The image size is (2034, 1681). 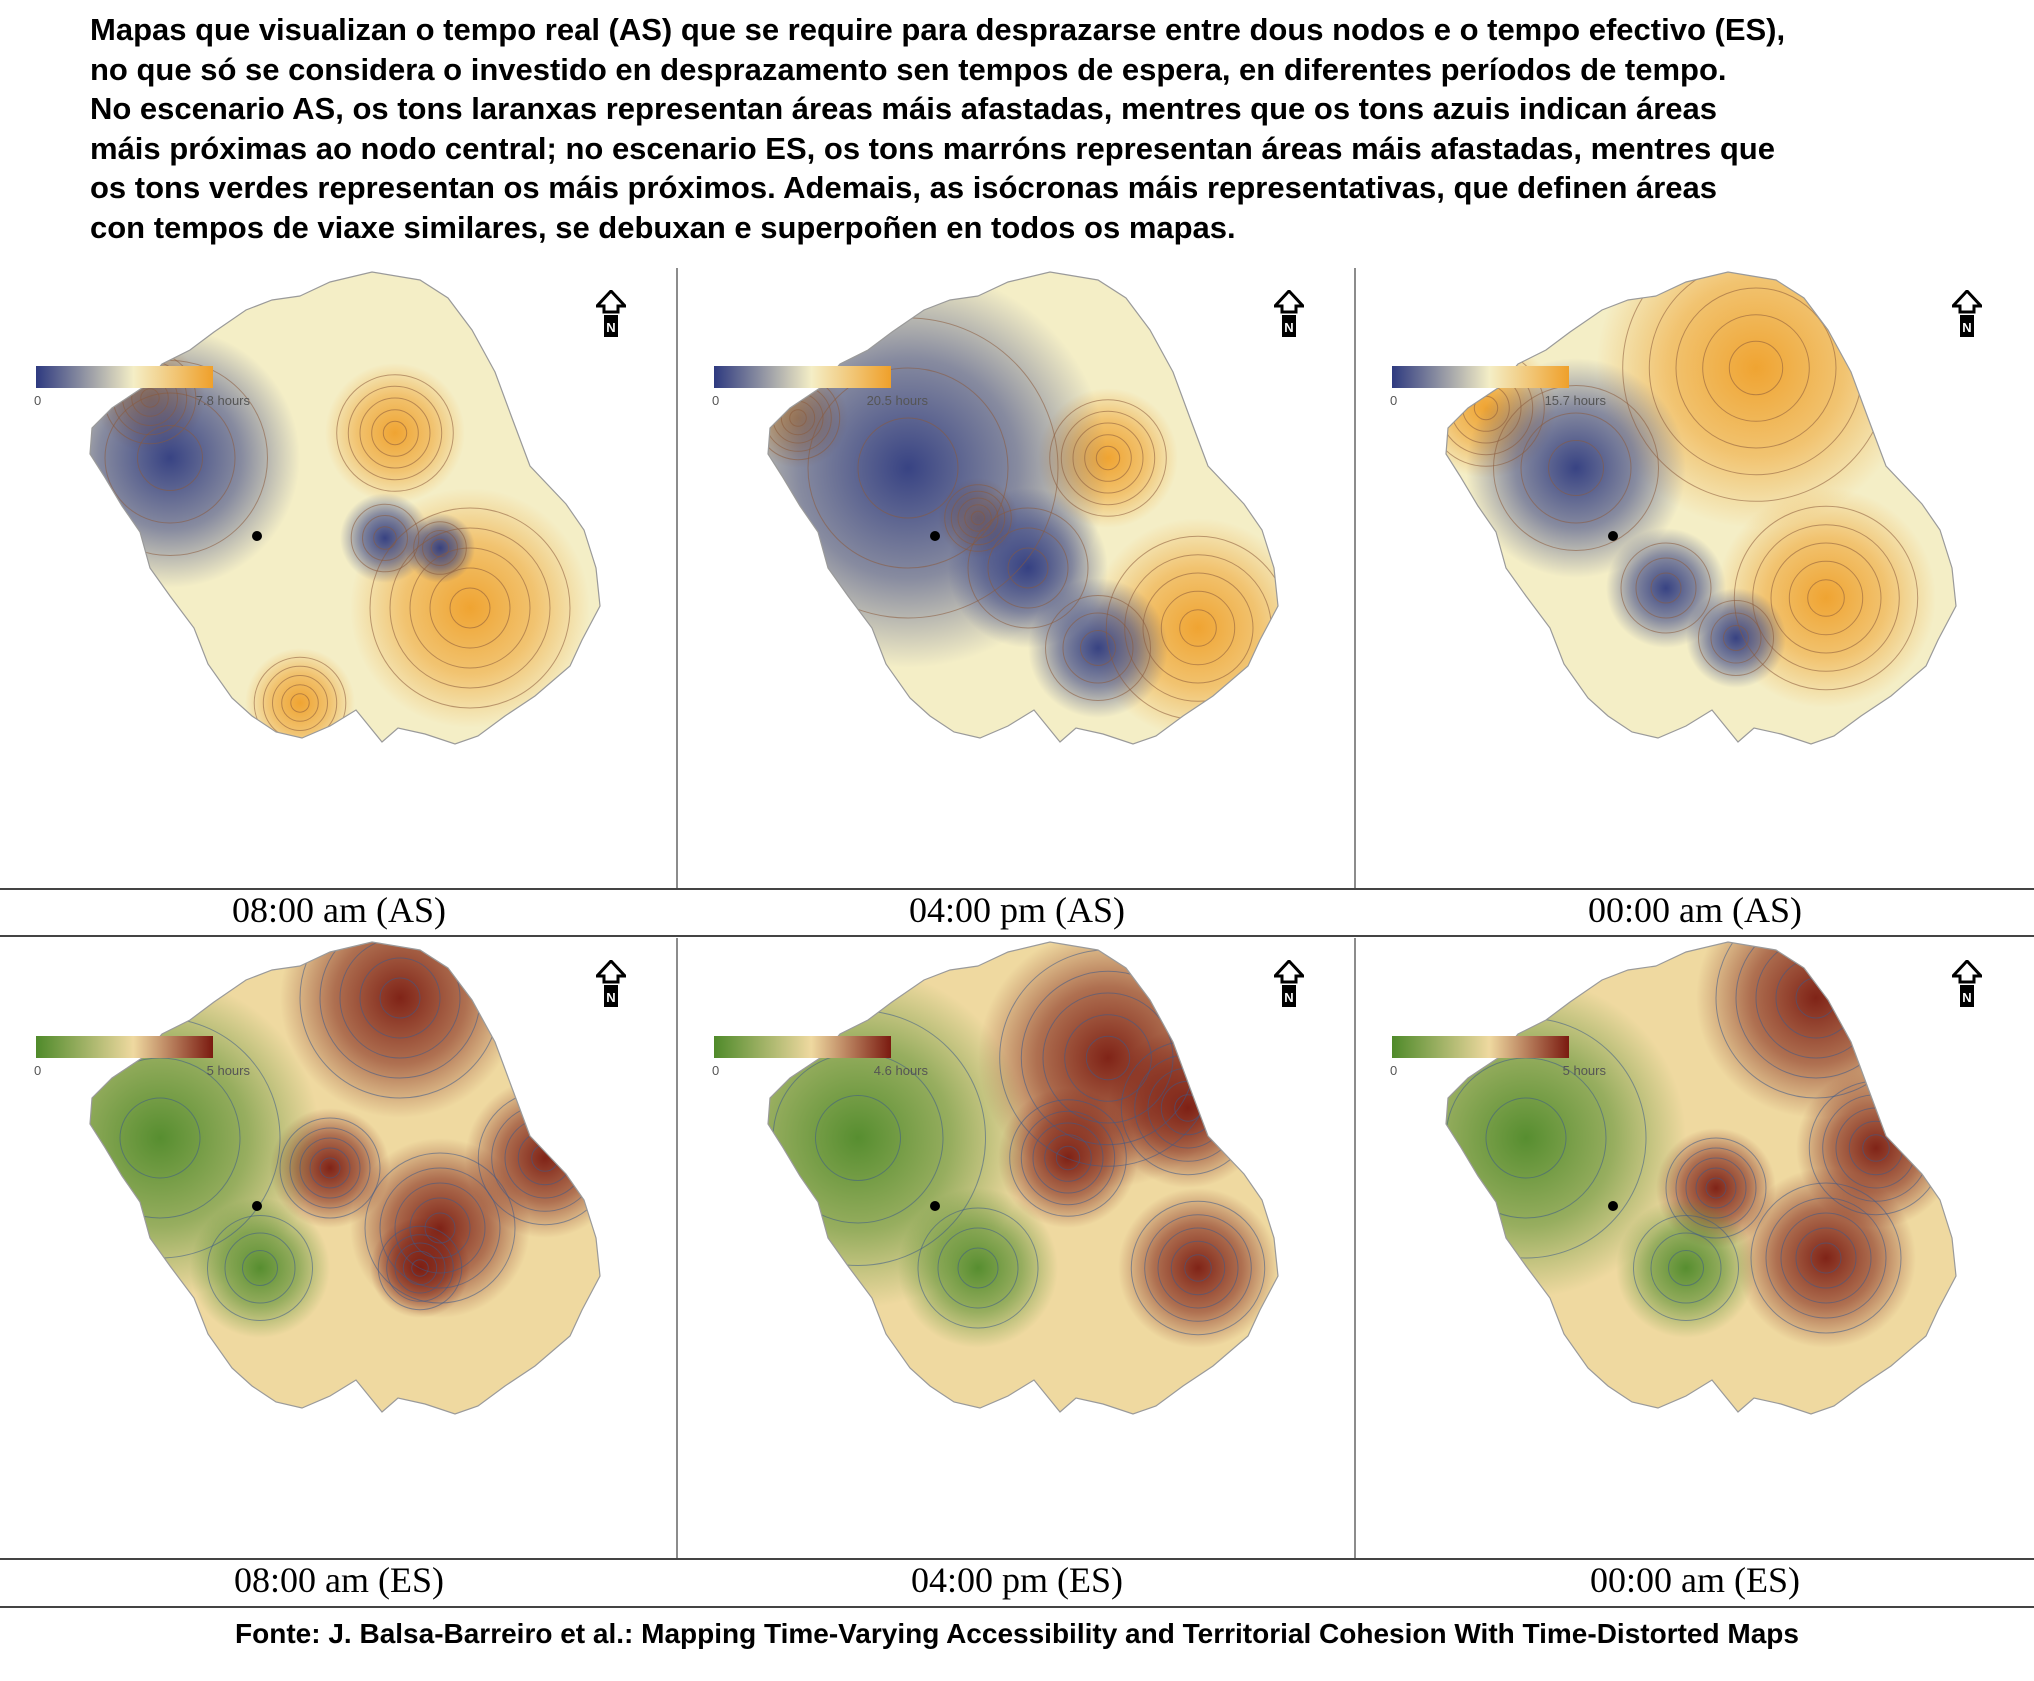 What do you see at coordinates (1289, 313) in the screenshot?
I see `north-arrow-icon: N` at bounding box center [1289, 313].